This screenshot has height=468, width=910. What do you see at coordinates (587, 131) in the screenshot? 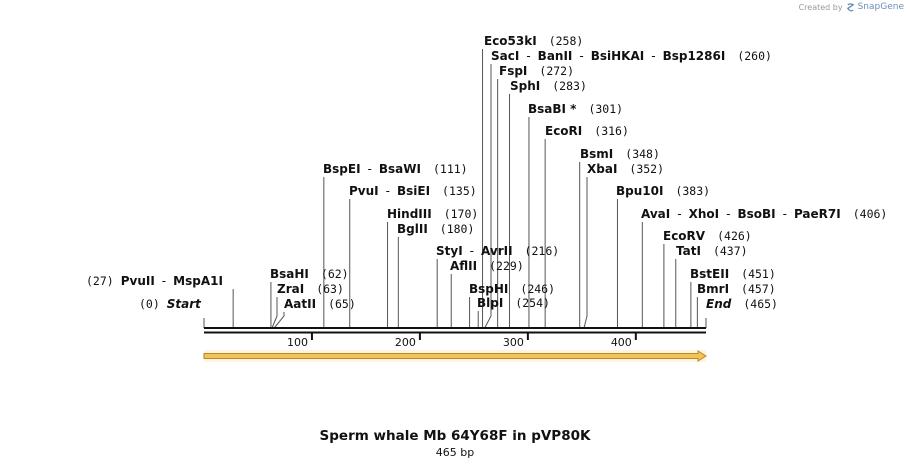
I see `enzyme-label: EcoRI (316)` at bounding box center [587, 131].